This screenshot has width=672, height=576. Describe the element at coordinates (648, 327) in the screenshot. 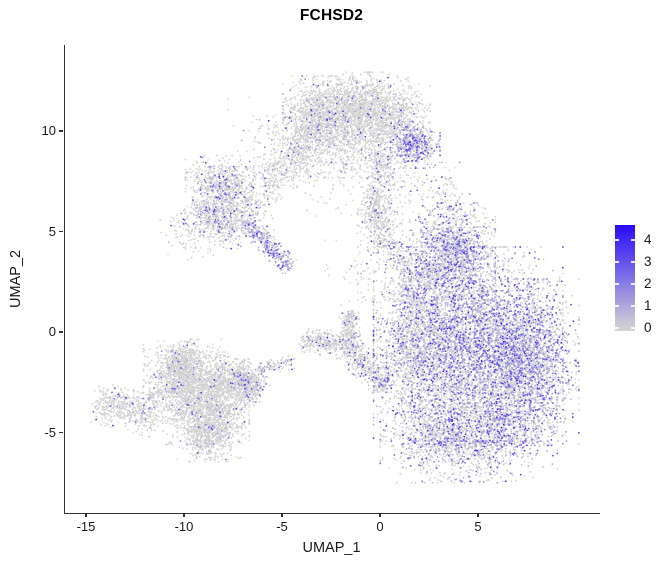

I see `legend-tick-label: 0` at that location.